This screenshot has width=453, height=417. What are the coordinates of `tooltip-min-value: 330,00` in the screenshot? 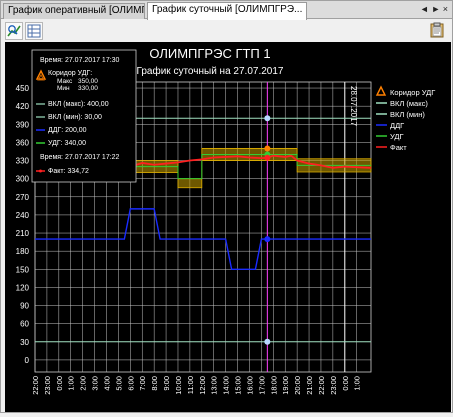 It's located at (88, 88).